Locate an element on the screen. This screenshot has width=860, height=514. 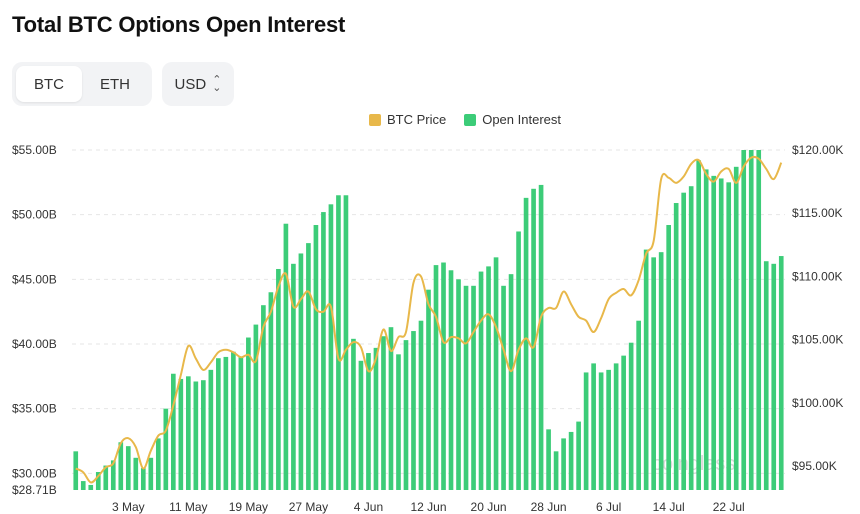
x-tick-label: 14 Jul is located at coordinates (669, 507).